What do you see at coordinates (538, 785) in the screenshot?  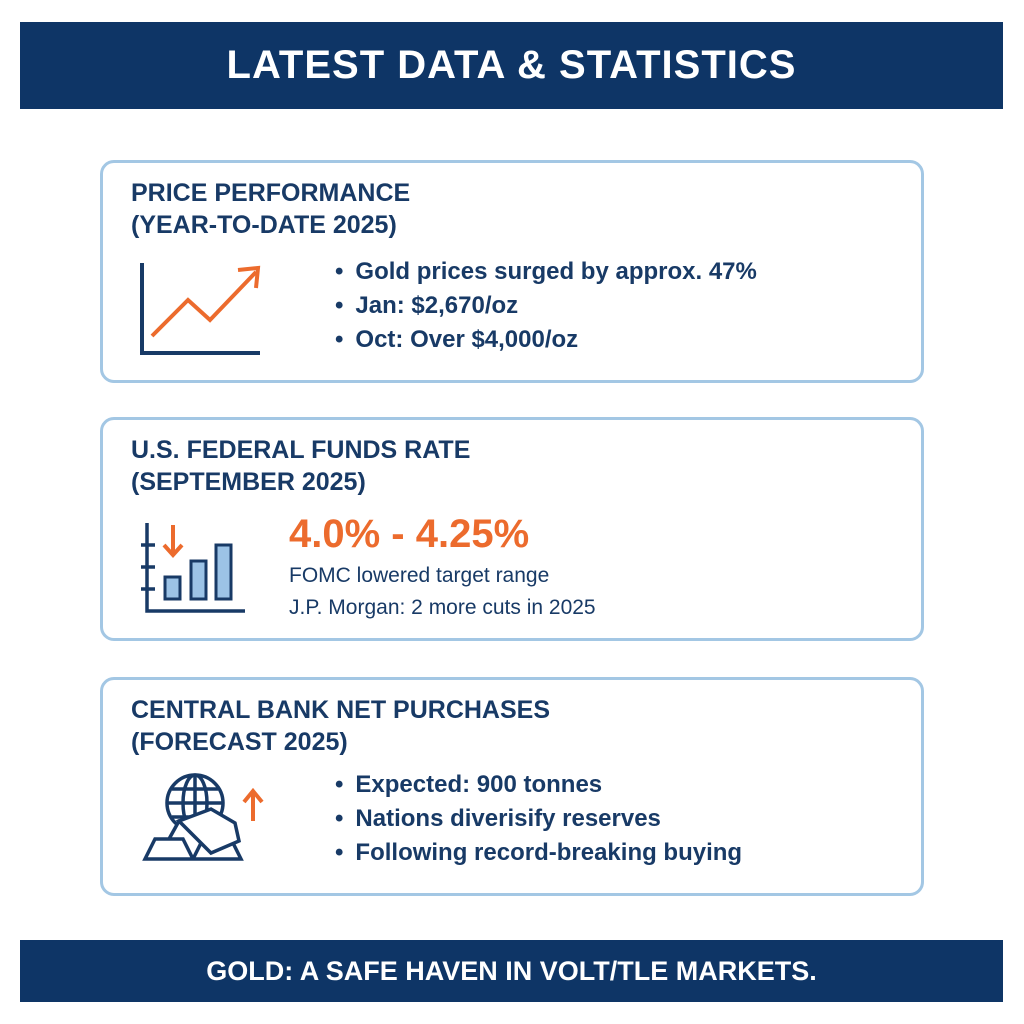 I see `list-item: Expected: 900 tonnes` at bounding box center [538, 785].